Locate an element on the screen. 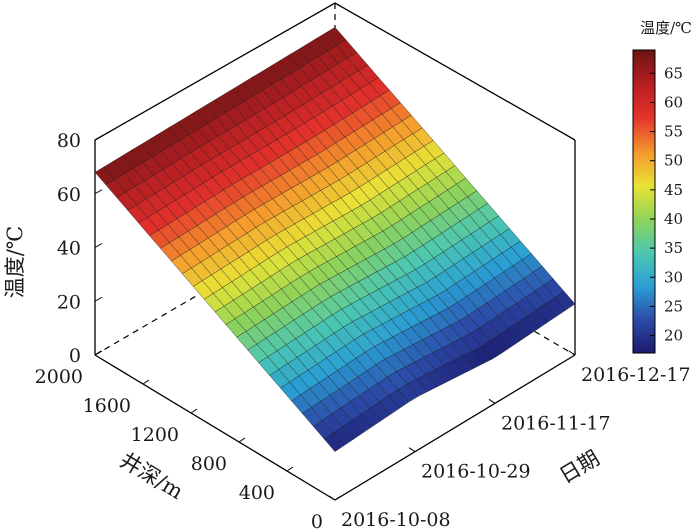  temperature-tick-label: 80 is located at coordinates (69, 141).